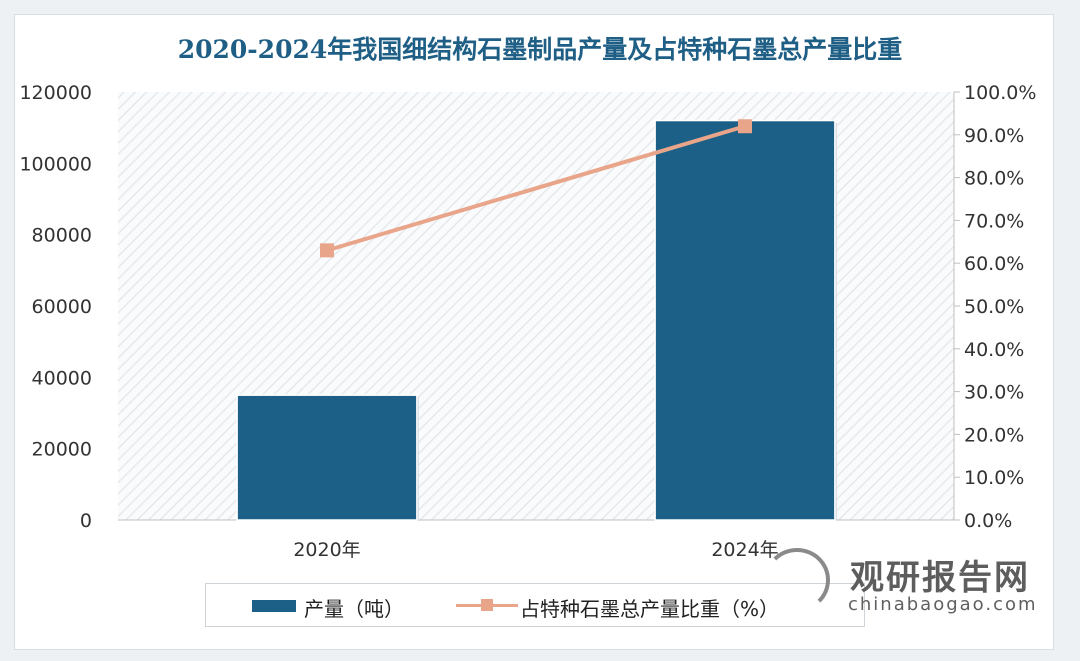 The width and height of the screenshot is (1080, 661). I want to click on corner-watermark: 观研报告网 chinabaogao.com, so click(910, 584).